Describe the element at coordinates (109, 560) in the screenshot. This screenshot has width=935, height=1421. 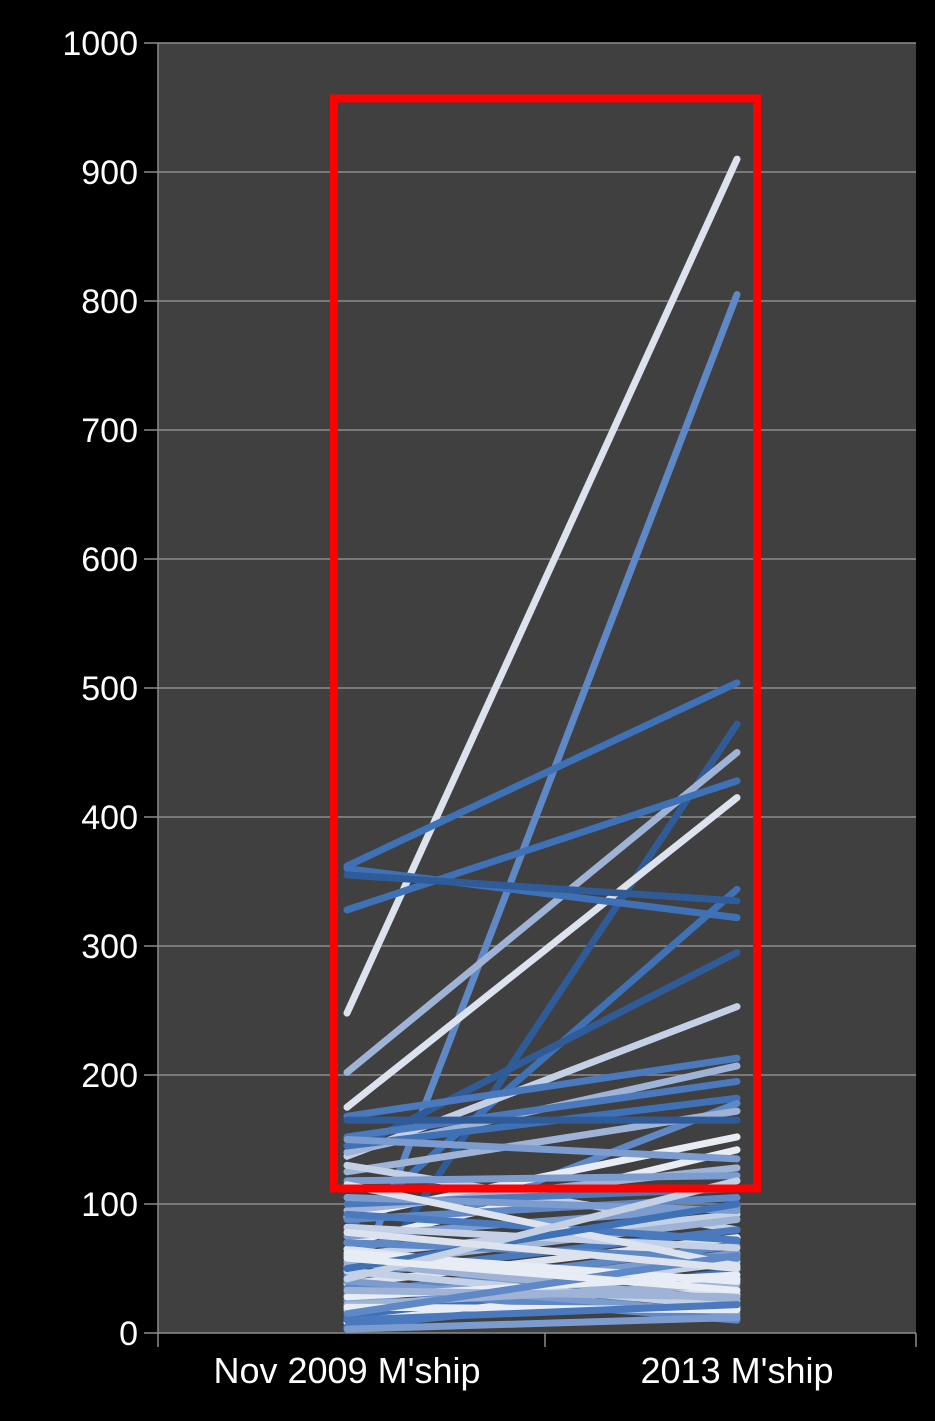
I see `y-tick-label: 600` at that location.